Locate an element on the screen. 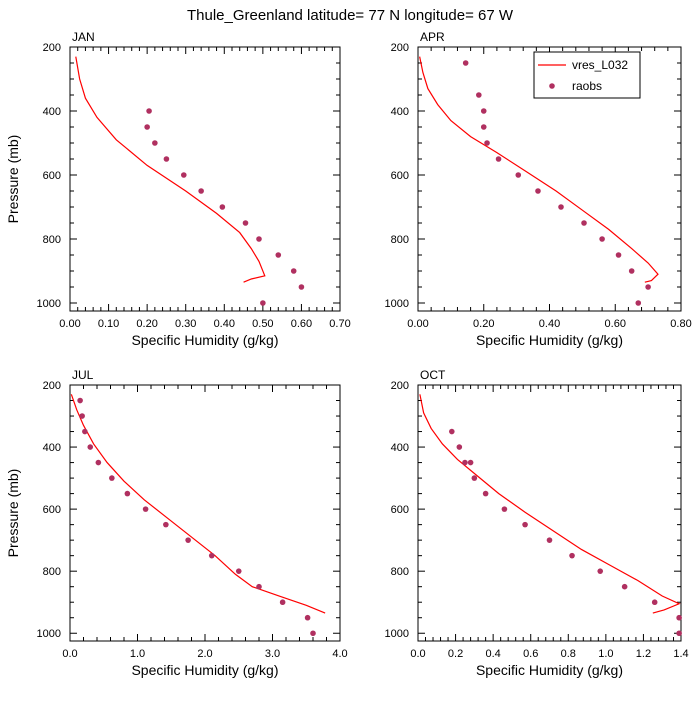  x-tick-label: 0.50 is located at coordinates (262, 324).